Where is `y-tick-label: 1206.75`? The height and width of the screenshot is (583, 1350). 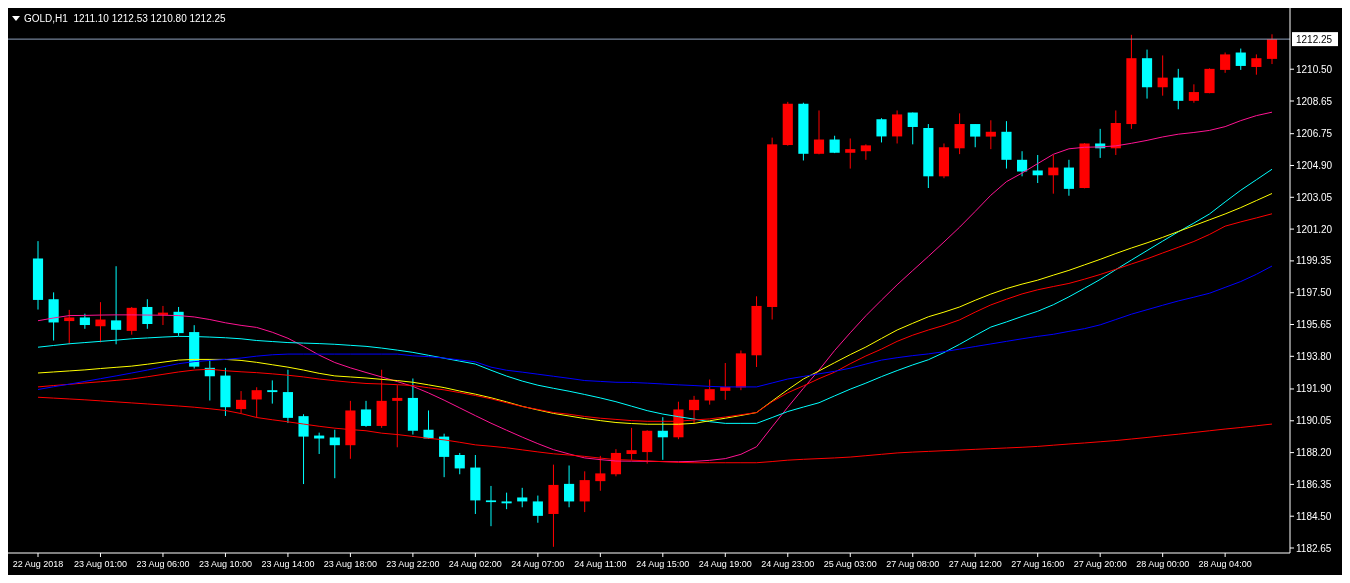
y-tick-label: 1206.75 is located at coordinates (1314, 134).